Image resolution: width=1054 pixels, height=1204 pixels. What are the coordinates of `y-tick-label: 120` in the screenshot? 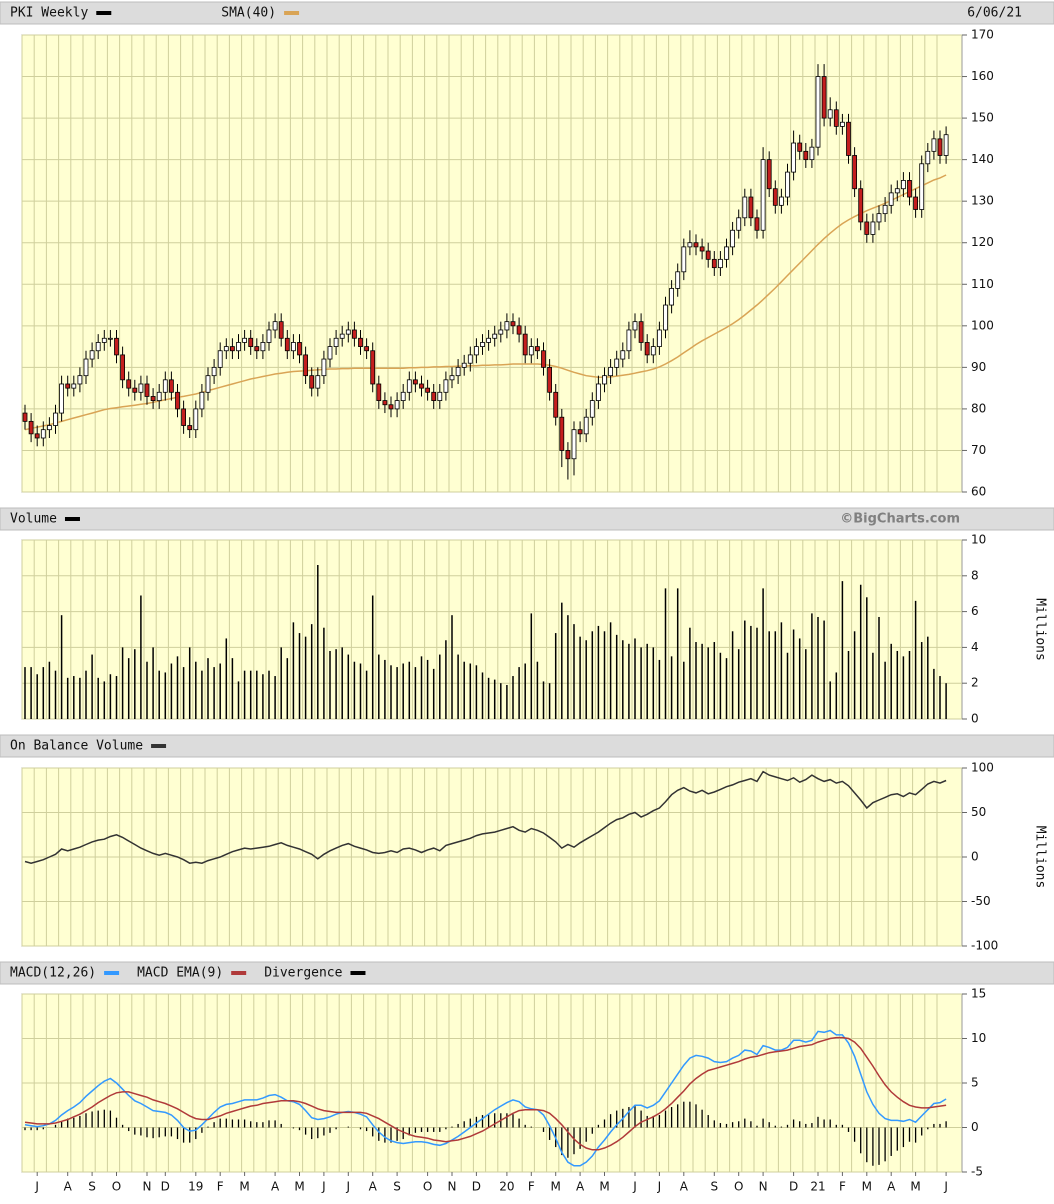 It's located at (982, 242).